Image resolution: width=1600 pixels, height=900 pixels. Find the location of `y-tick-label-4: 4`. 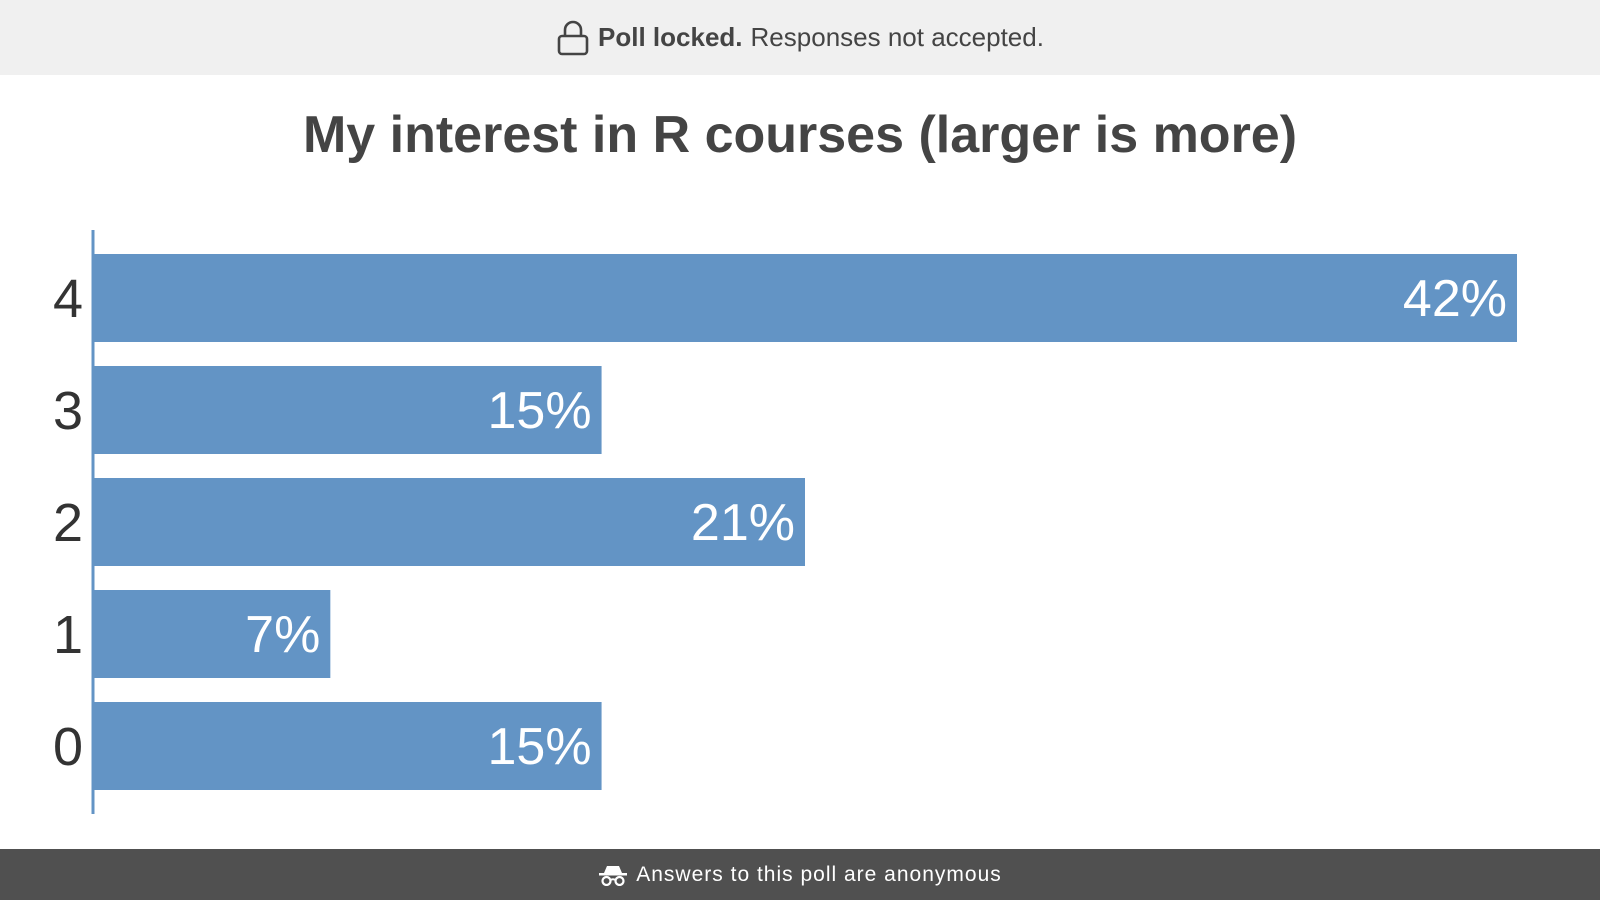

y-tick-label-4: 4 is located at coordinates (68, 299).